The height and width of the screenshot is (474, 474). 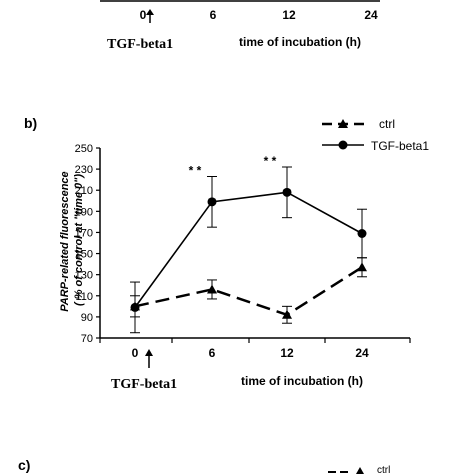 I want to click on y-axis-label-line-2: ( % of control at "time 0"), so click(x=79, y=240).